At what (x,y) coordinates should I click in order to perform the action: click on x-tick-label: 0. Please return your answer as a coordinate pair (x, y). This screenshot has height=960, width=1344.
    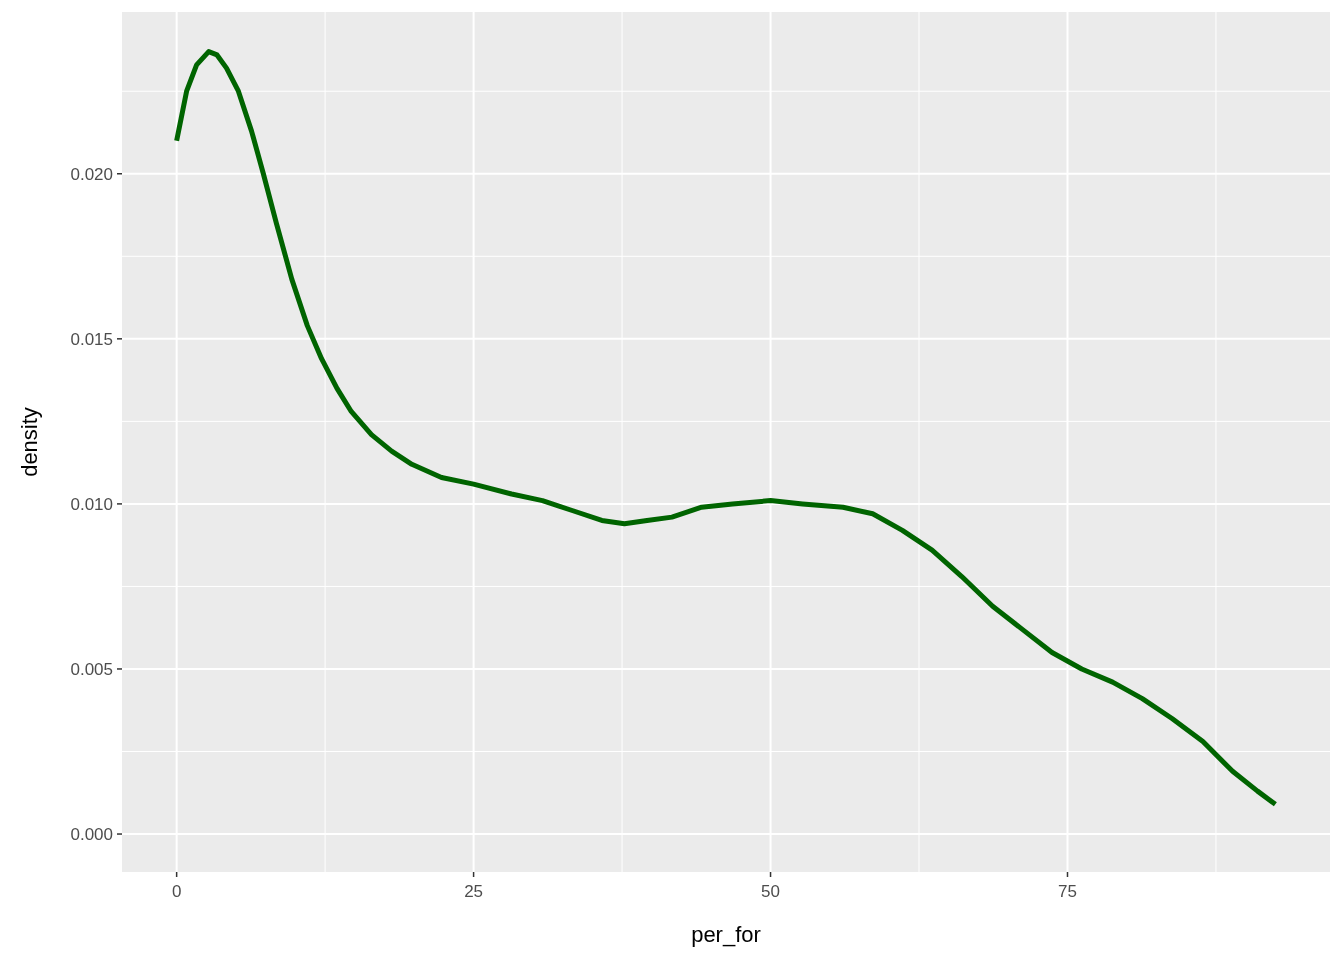
    Looking at the image, I should click on (176, 891).